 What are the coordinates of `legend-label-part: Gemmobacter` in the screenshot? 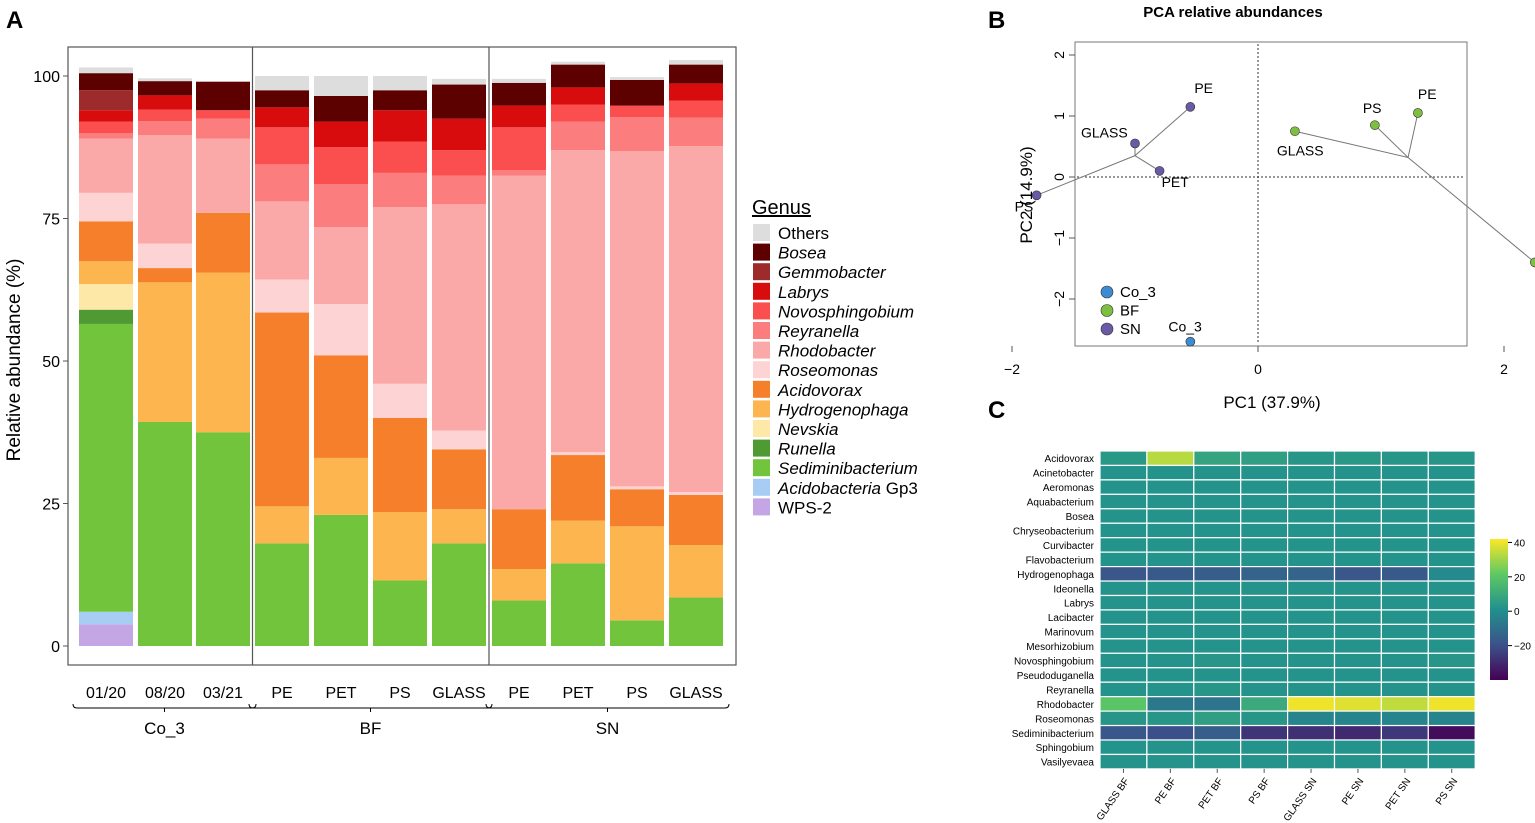 It's located at (832, 272).